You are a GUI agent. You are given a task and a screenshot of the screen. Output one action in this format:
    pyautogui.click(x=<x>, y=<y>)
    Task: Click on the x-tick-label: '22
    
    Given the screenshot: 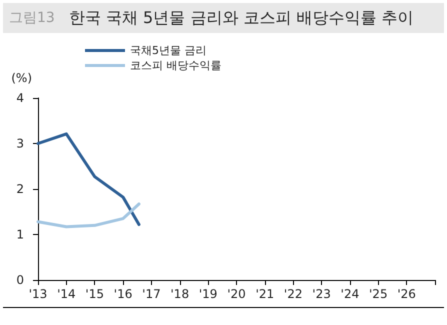 What is the action you would take?
    pyautogui.click(x=293, y=294)
    